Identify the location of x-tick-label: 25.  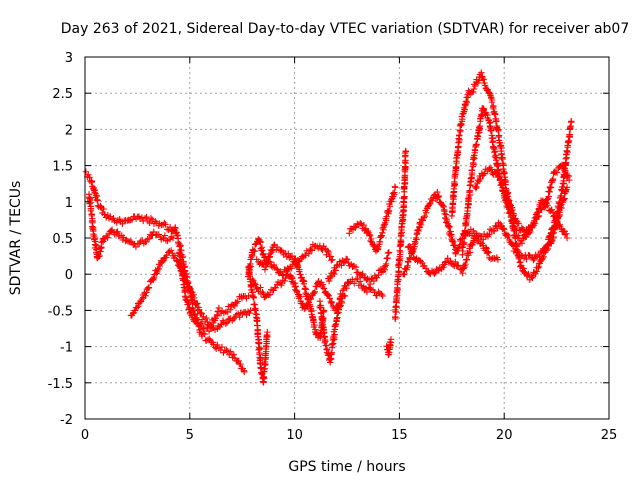
(609, 435).